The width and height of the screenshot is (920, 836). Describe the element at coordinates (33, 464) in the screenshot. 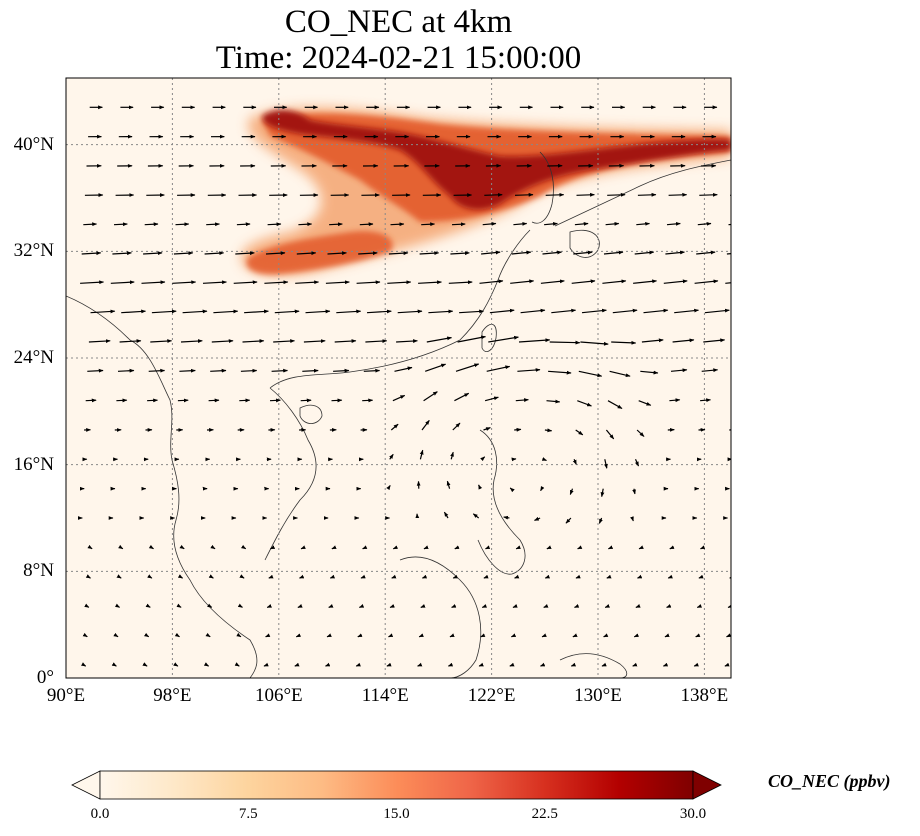

I see `lat-tick-label: 16°N` at that location.